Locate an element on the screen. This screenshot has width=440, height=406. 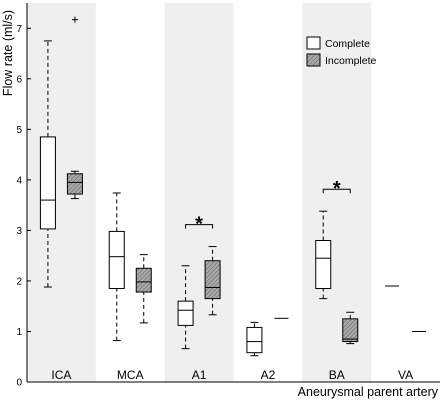
box-incomplete-mca is located at coordinates (143, 289).